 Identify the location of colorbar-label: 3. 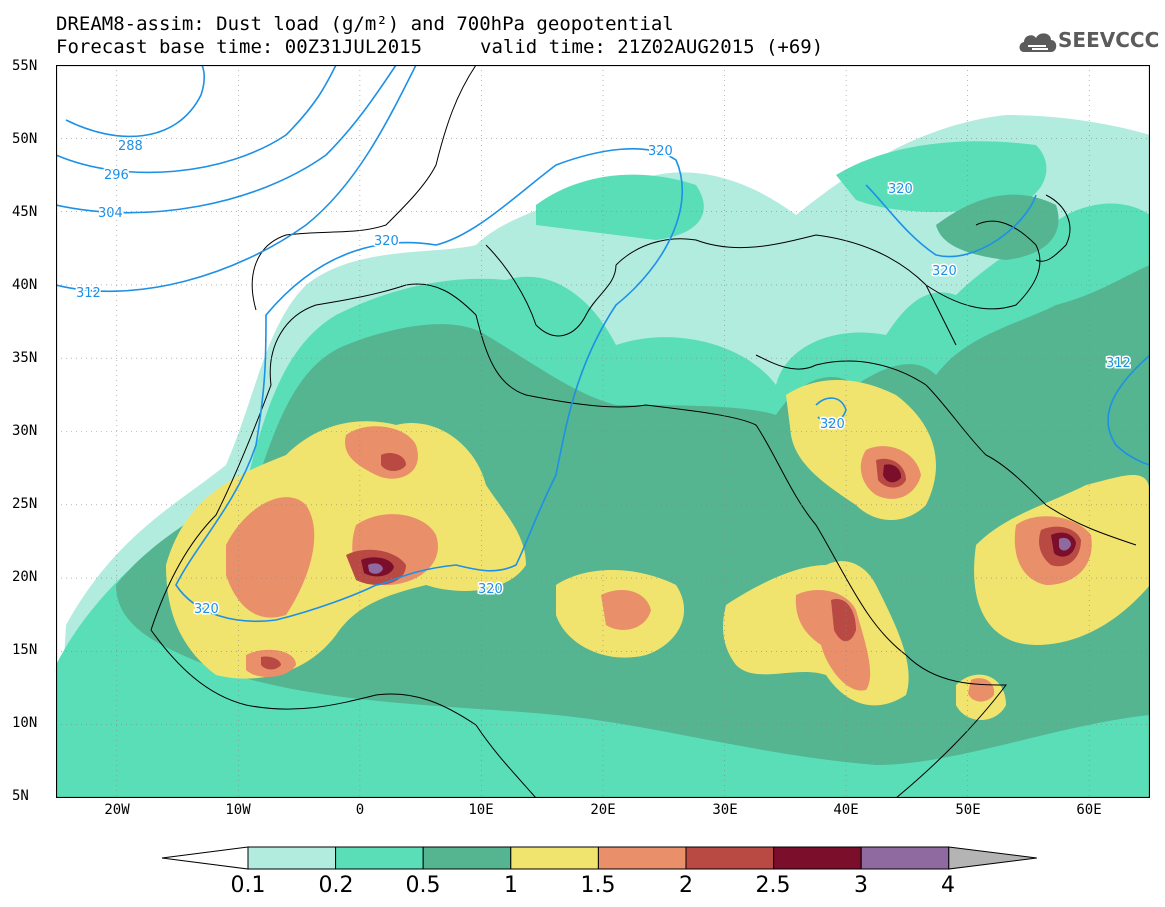
(861, 885).